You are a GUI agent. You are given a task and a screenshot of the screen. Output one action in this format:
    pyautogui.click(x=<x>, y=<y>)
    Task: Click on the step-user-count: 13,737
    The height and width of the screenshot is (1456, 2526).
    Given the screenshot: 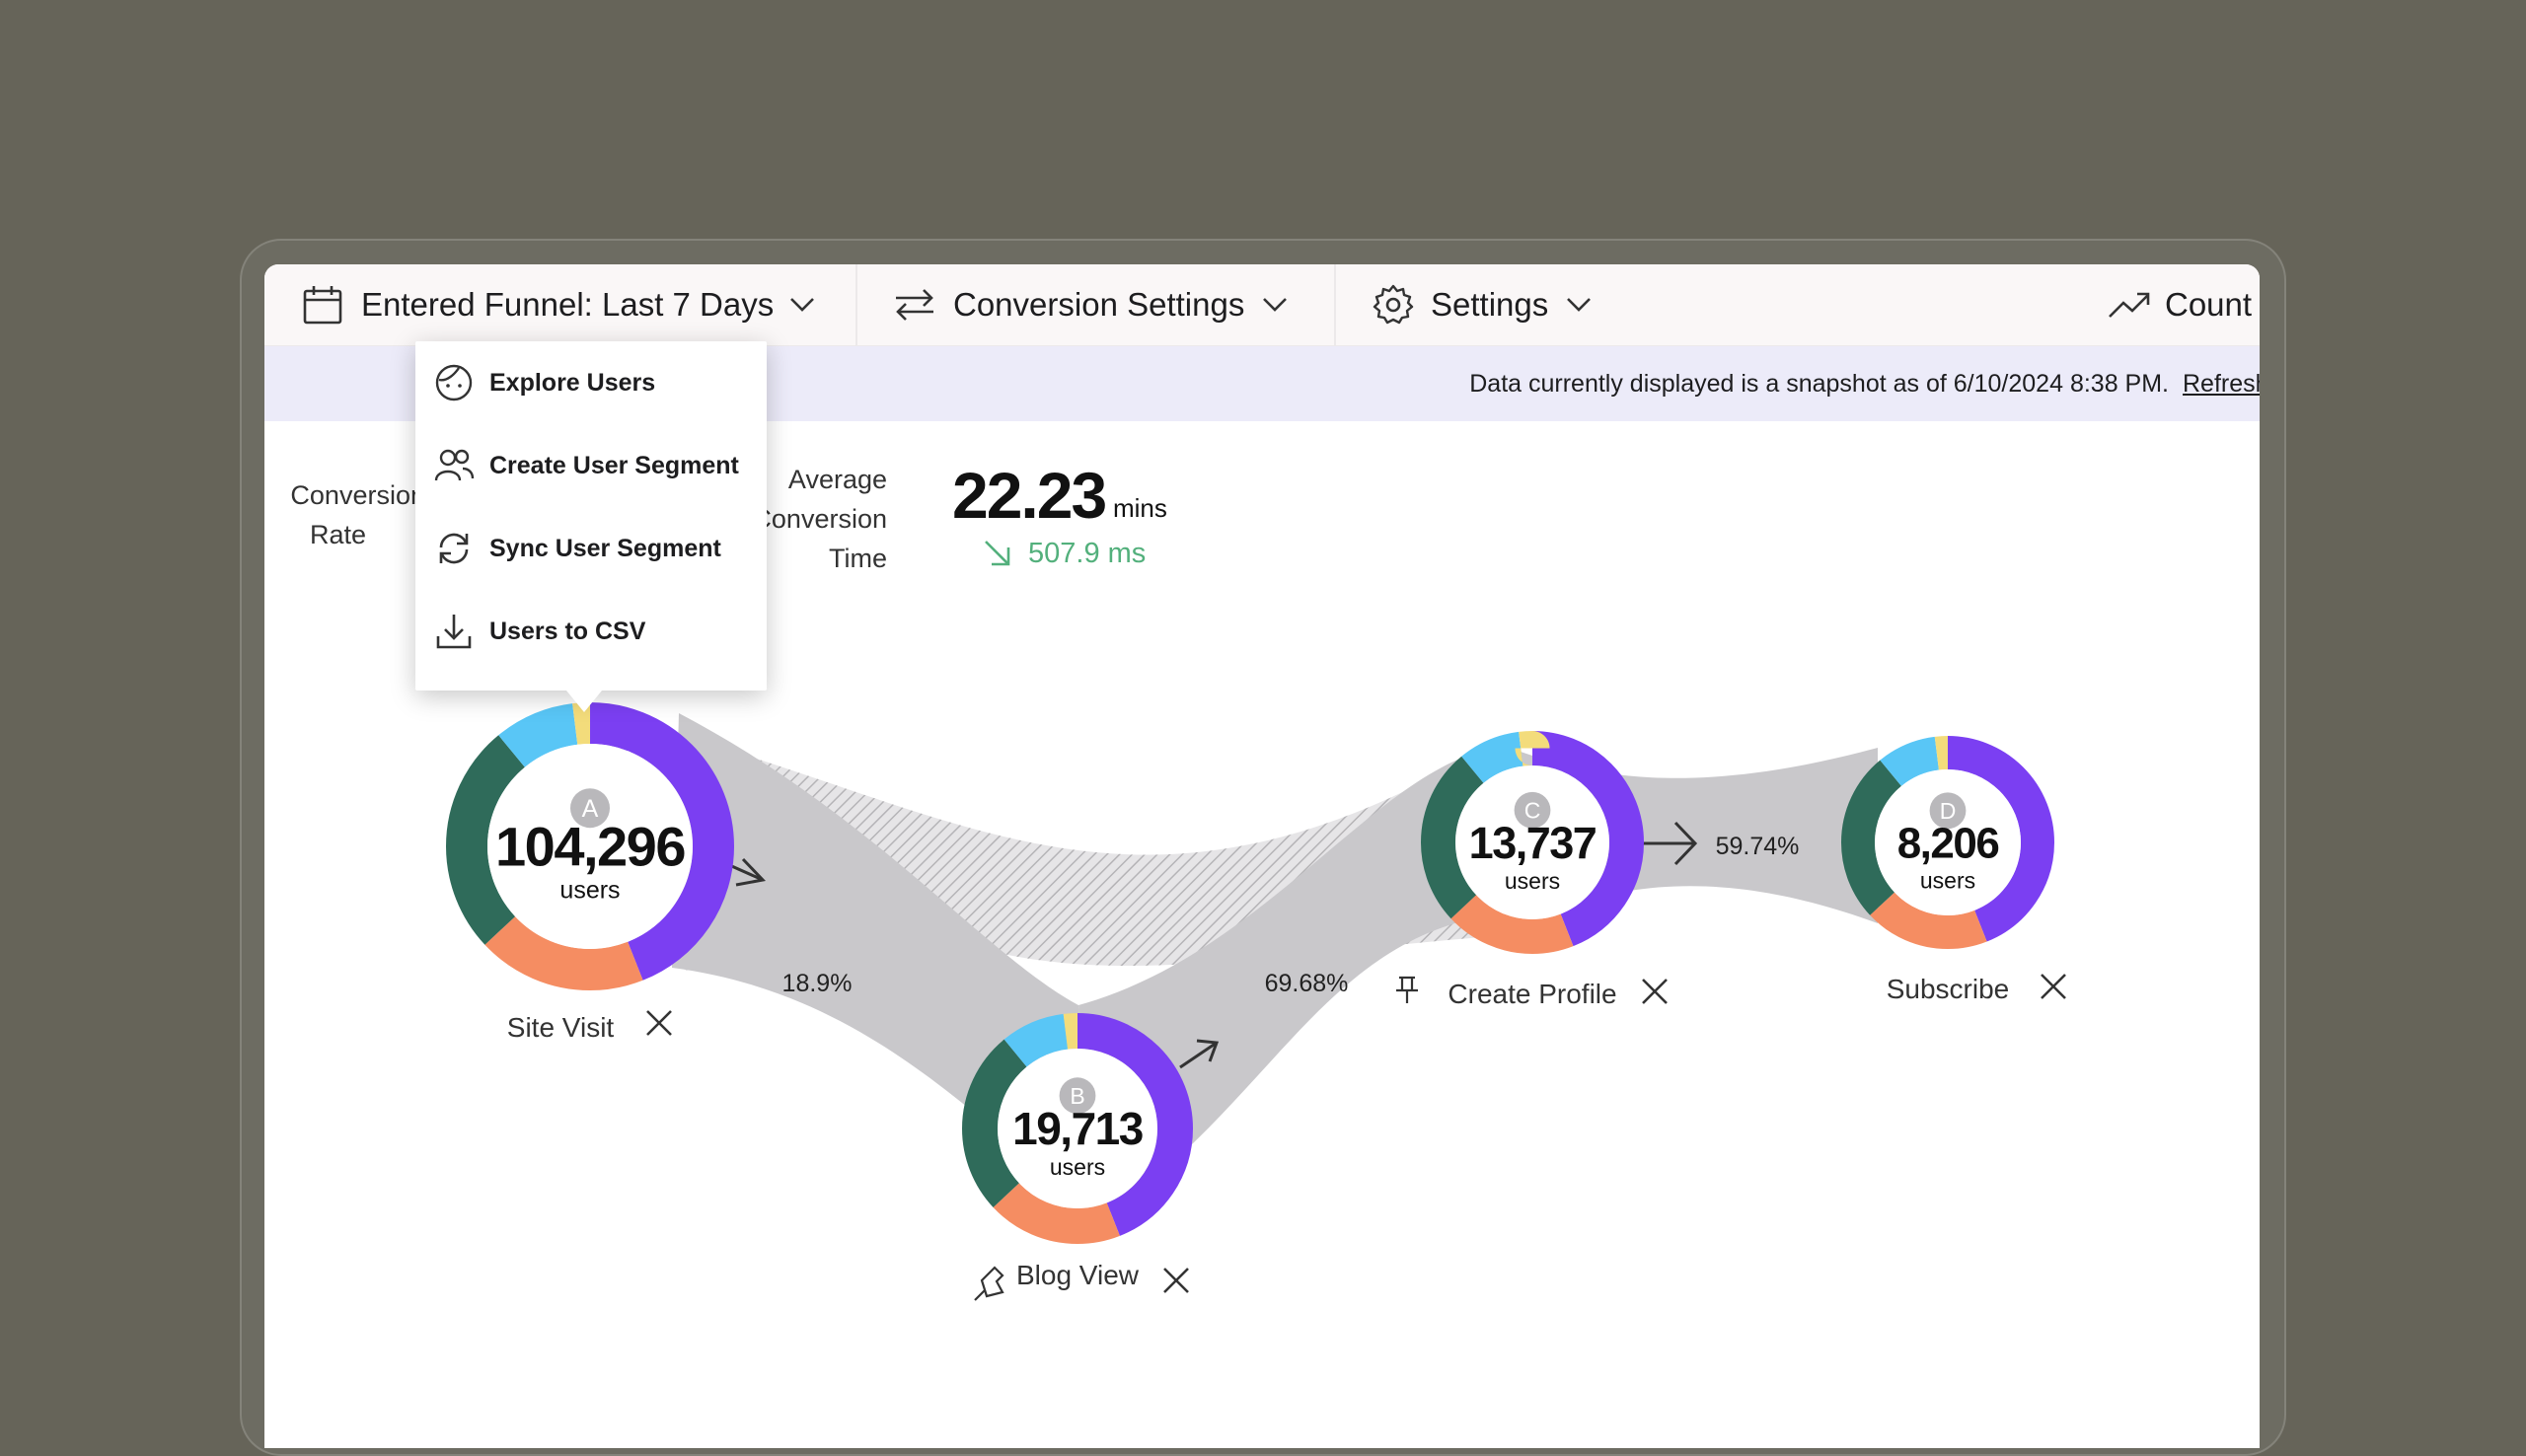 What is the action you would take?
    pyautogui.click(x=1533, y=843)
    